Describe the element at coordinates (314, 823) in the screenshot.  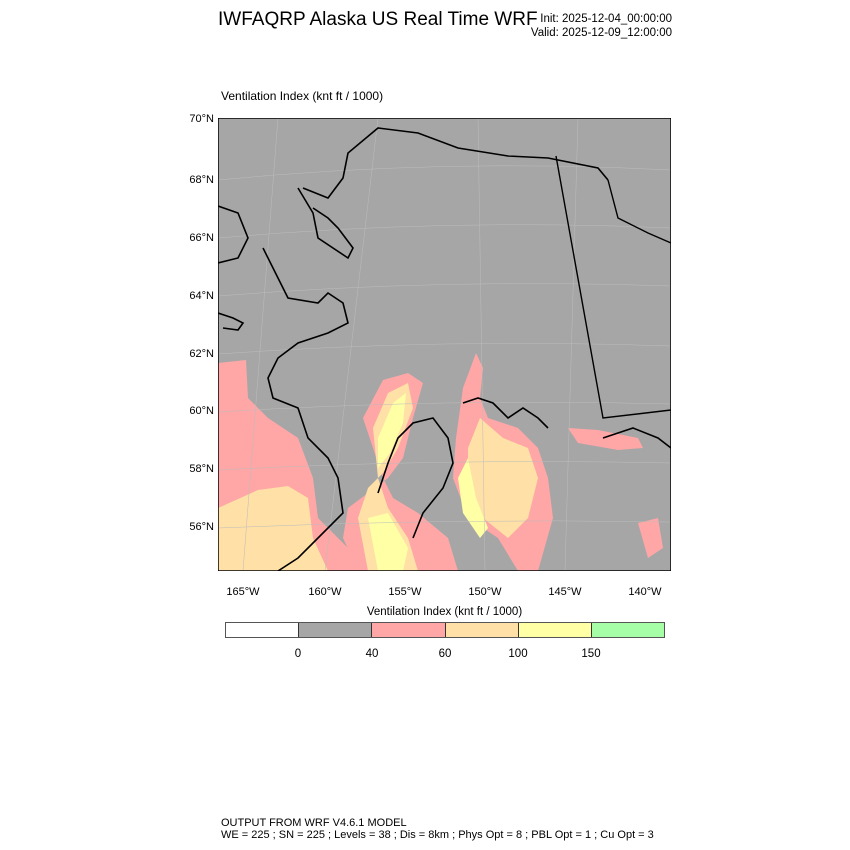
I see `footer-line1: OUTPUT FROM WRF V4.6.1 MODEL` at that location.